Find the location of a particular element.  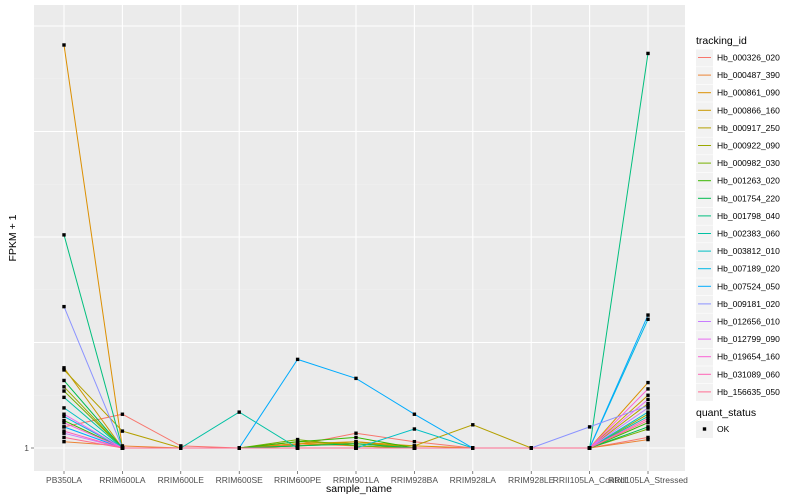

legend-label: Hb_001754_220 is located at coordinates (748, 198).